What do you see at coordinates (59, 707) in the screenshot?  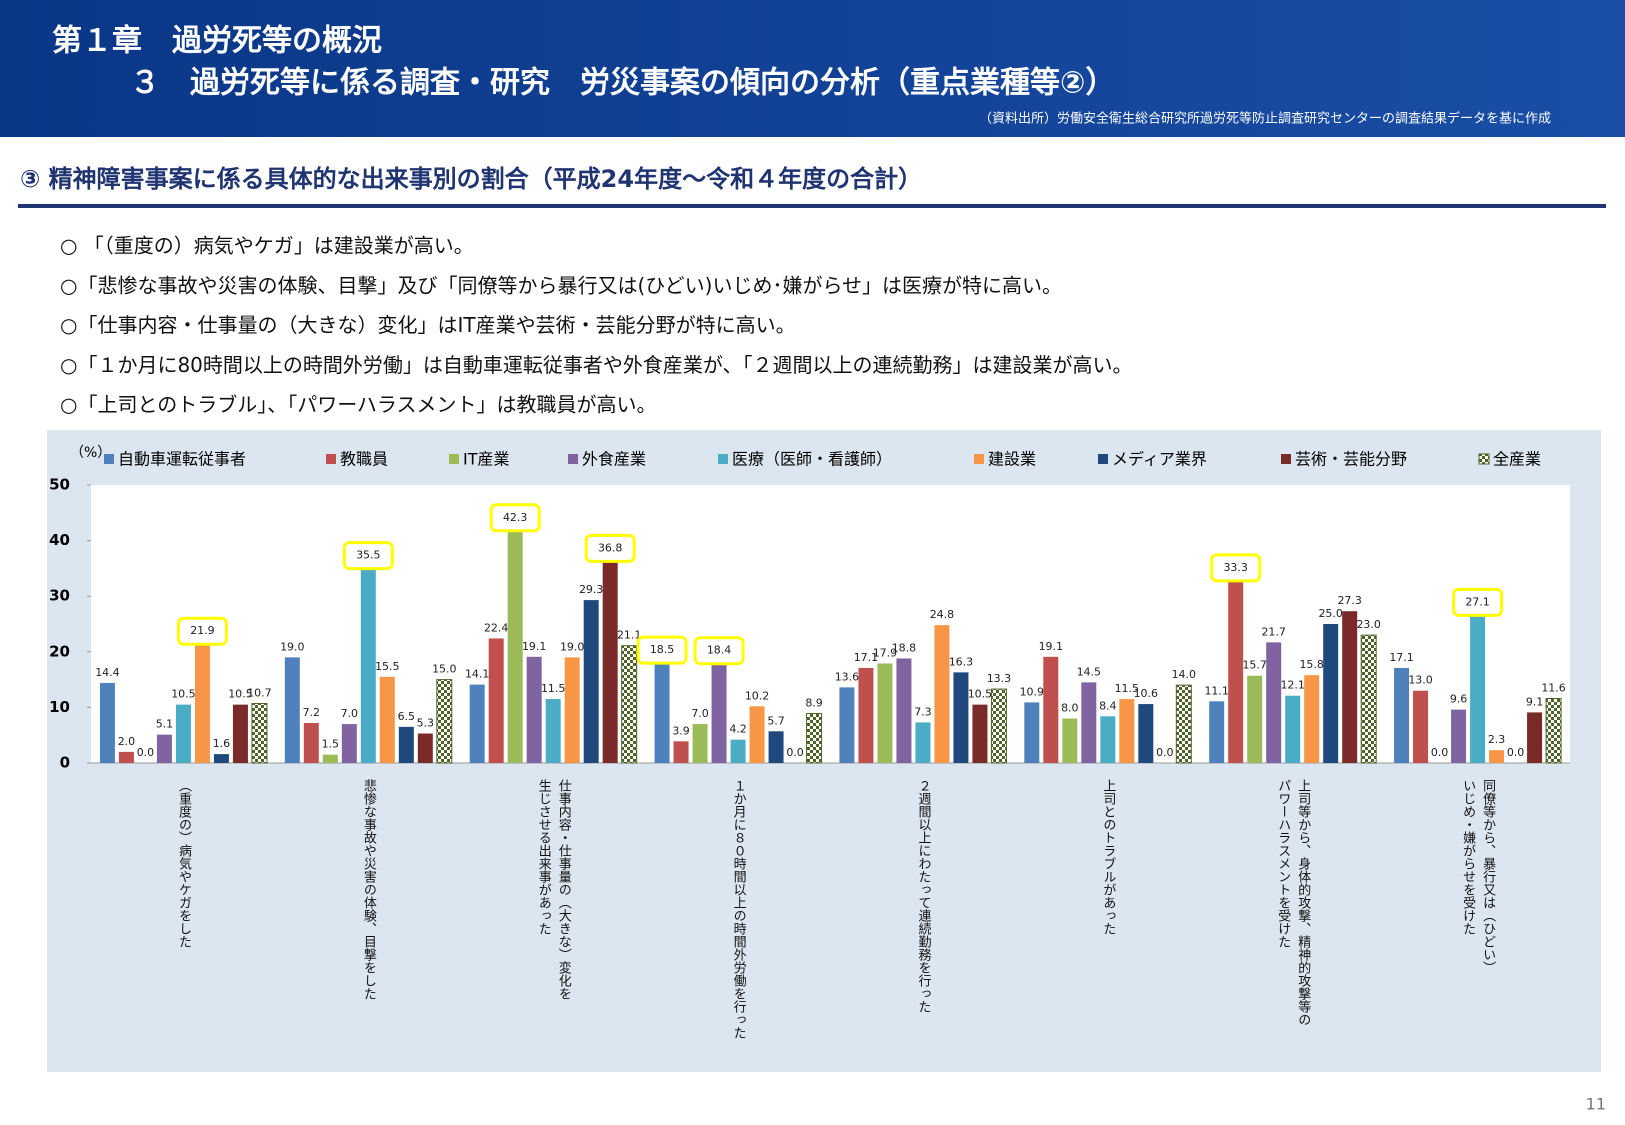 I see `y-tick-label: 10` at bounding box center [59, 707].